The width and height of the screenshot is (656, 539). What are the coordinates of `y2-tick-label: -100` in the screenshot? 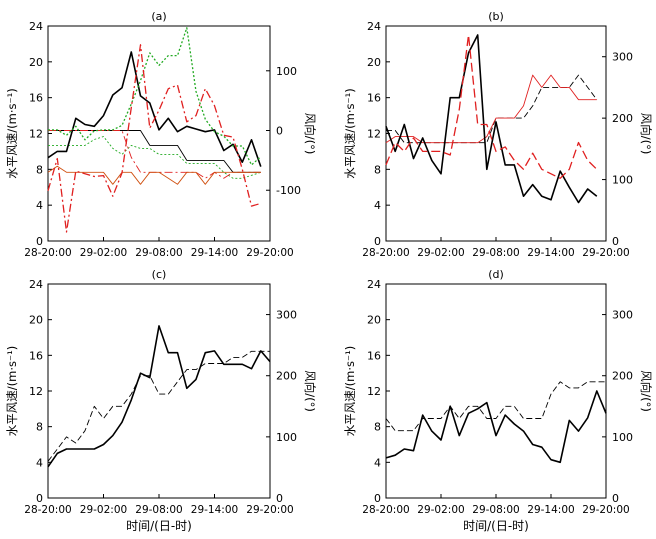 It's located at (288, 190).